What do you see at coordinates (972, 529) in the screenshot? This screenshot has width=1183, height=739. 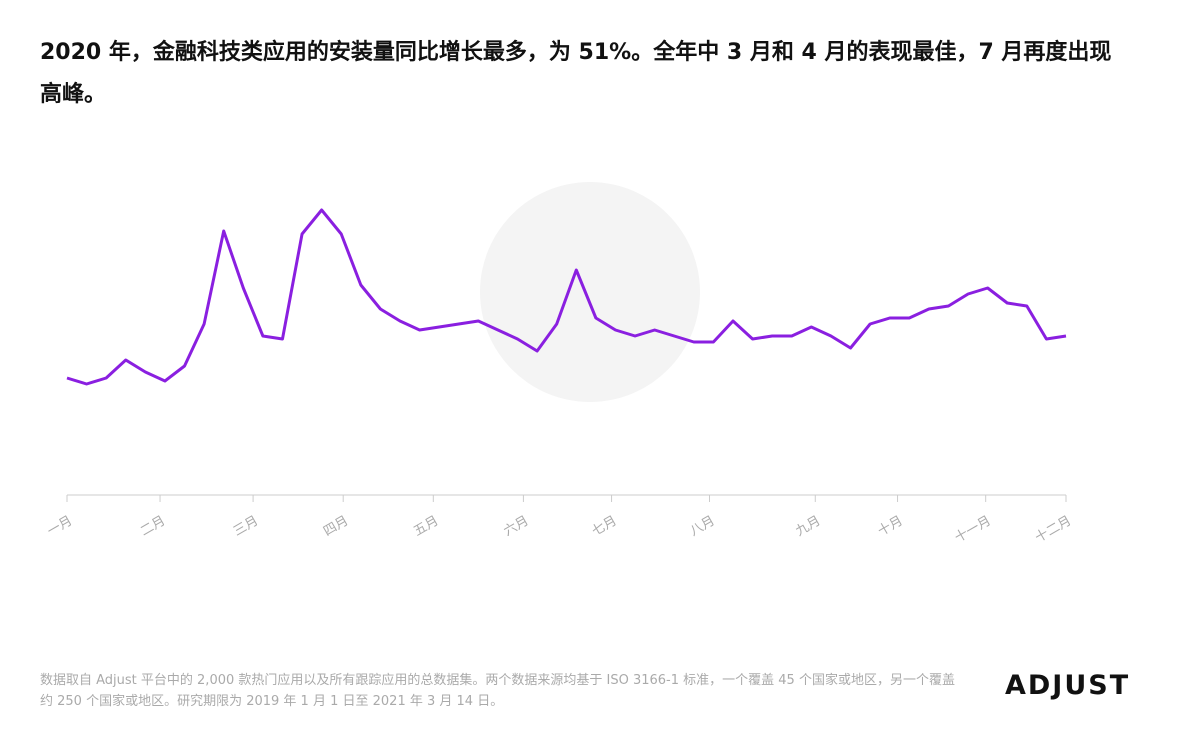 I see `x-tick-label: 十一月` at bounding box center [972, 529].